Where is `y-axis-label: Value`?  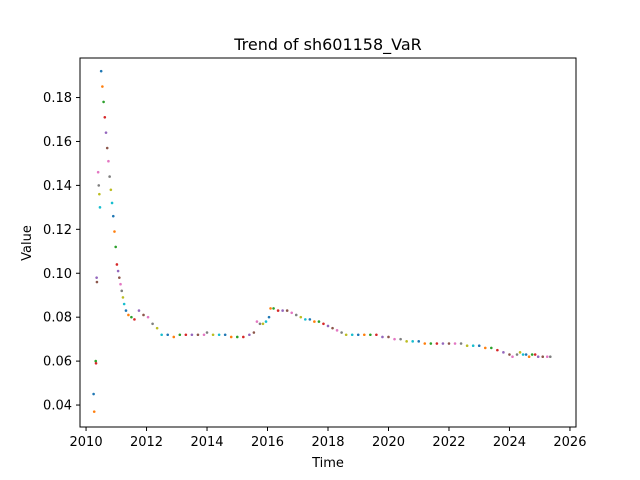
y-axis-label: Value is located at coordinates (27, 243).